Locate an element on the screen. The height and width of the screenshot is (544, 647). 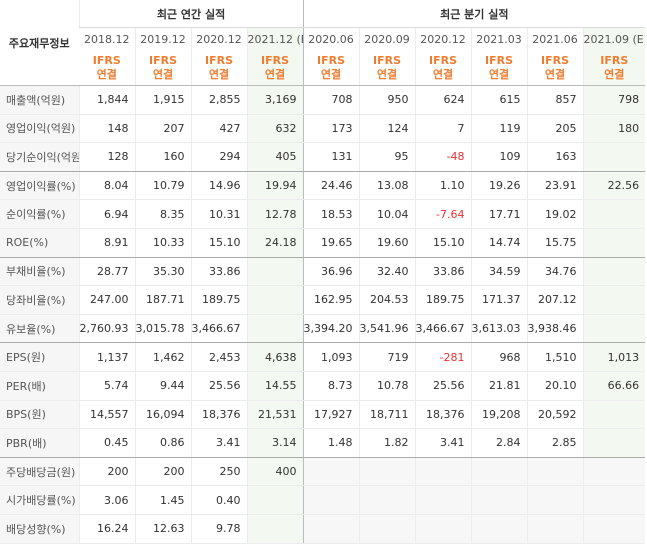
table-cell: -281 is located at coordinates (443, 357).